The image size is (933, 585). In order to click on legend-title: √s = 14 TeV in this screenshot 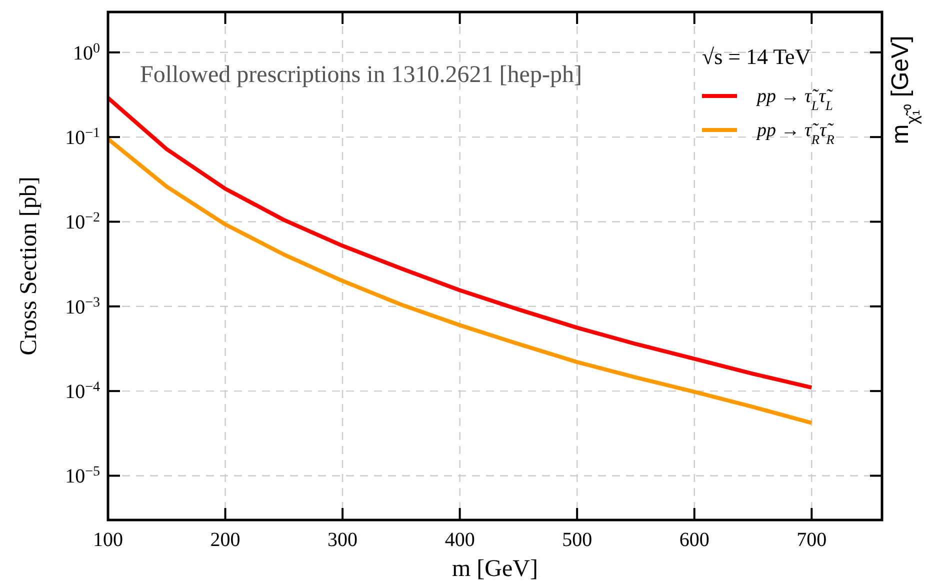, I will do `click(756, 56)`.